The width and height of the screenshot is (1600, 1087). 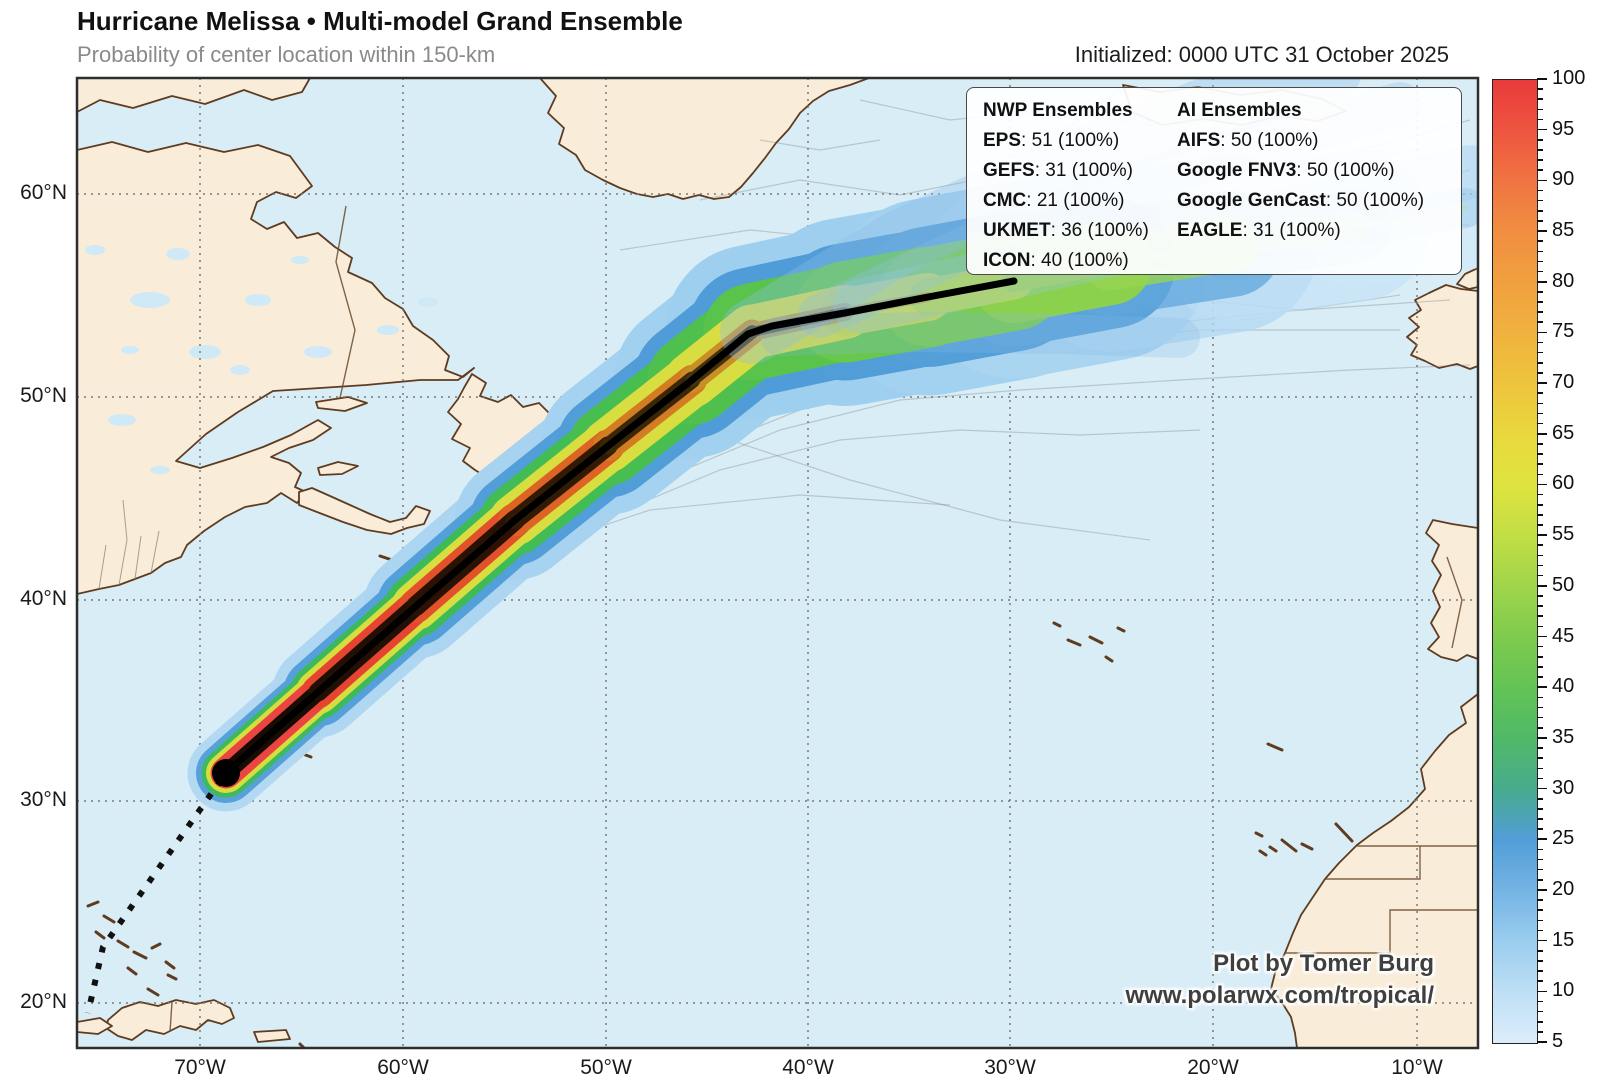 I want to click on colorbar-tick-label: 75, so click(x=1563, y=331).